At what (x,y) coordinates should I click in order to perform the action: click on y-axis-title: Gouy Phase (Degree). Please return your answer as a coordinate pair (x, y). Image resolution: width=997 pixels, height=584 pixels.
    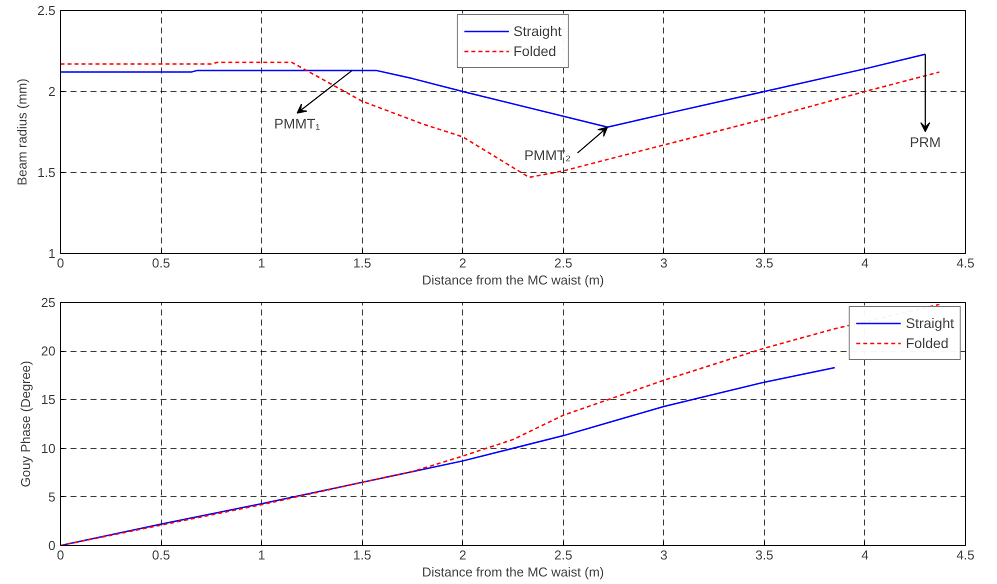
    Looking at the image, I should click on (26, 424).